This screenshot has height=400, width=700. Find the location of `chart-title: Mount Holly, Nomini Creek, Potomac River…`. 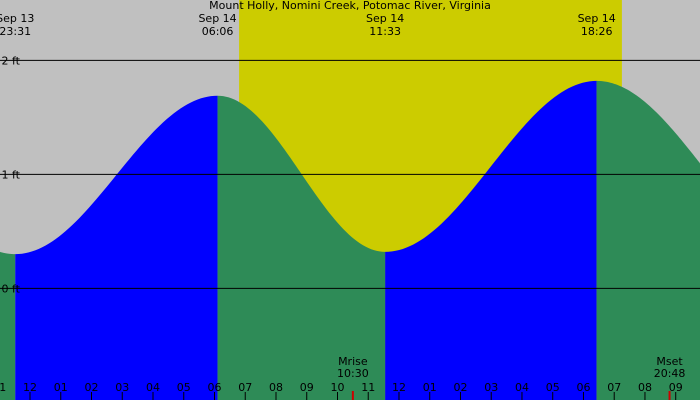

chart-title: Mount Holly, Nomini Creek, Potomac River… is located at coordinates (350, 6).